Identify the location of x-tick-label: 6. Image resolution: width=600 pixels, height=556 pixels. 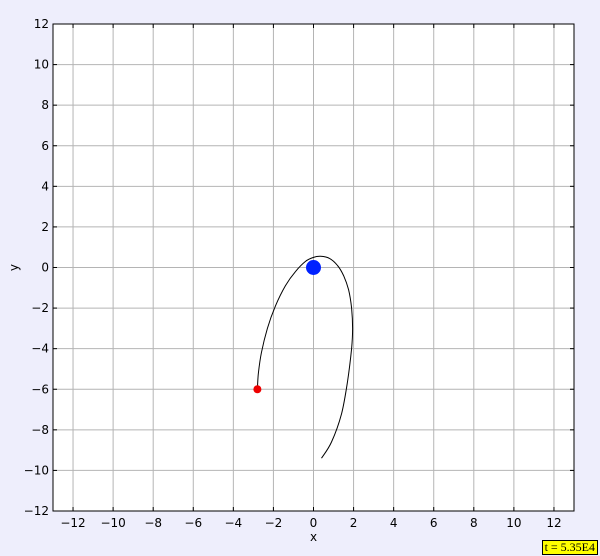
(434, 523).